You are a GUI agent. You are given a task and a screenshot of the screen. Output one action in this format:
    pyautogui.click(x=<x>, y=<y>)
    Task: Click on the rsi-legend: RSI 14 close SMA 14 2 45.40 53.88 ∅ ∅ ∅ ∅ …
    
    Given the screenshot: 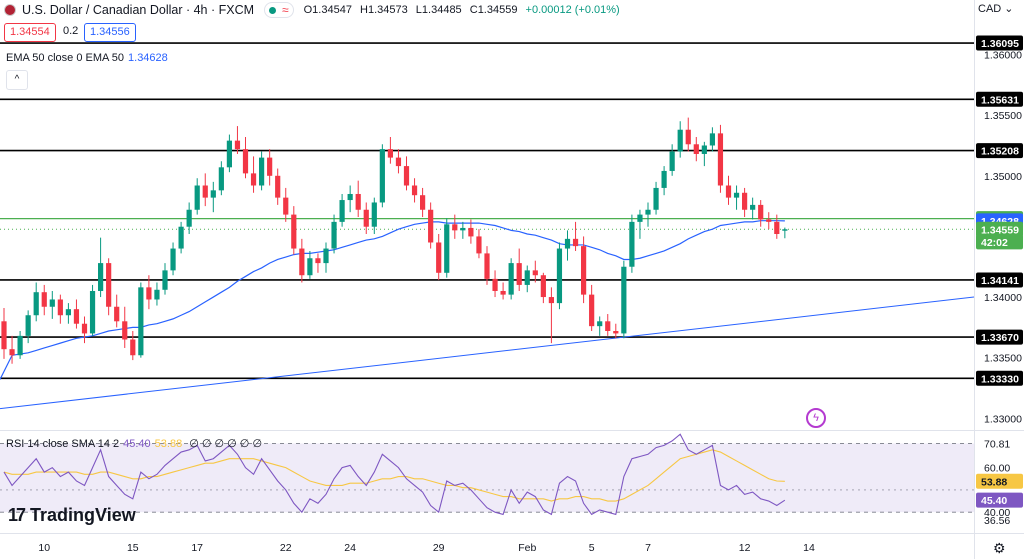 What is the action you would take?
    pyautogui.click(x=134, y=443)
    